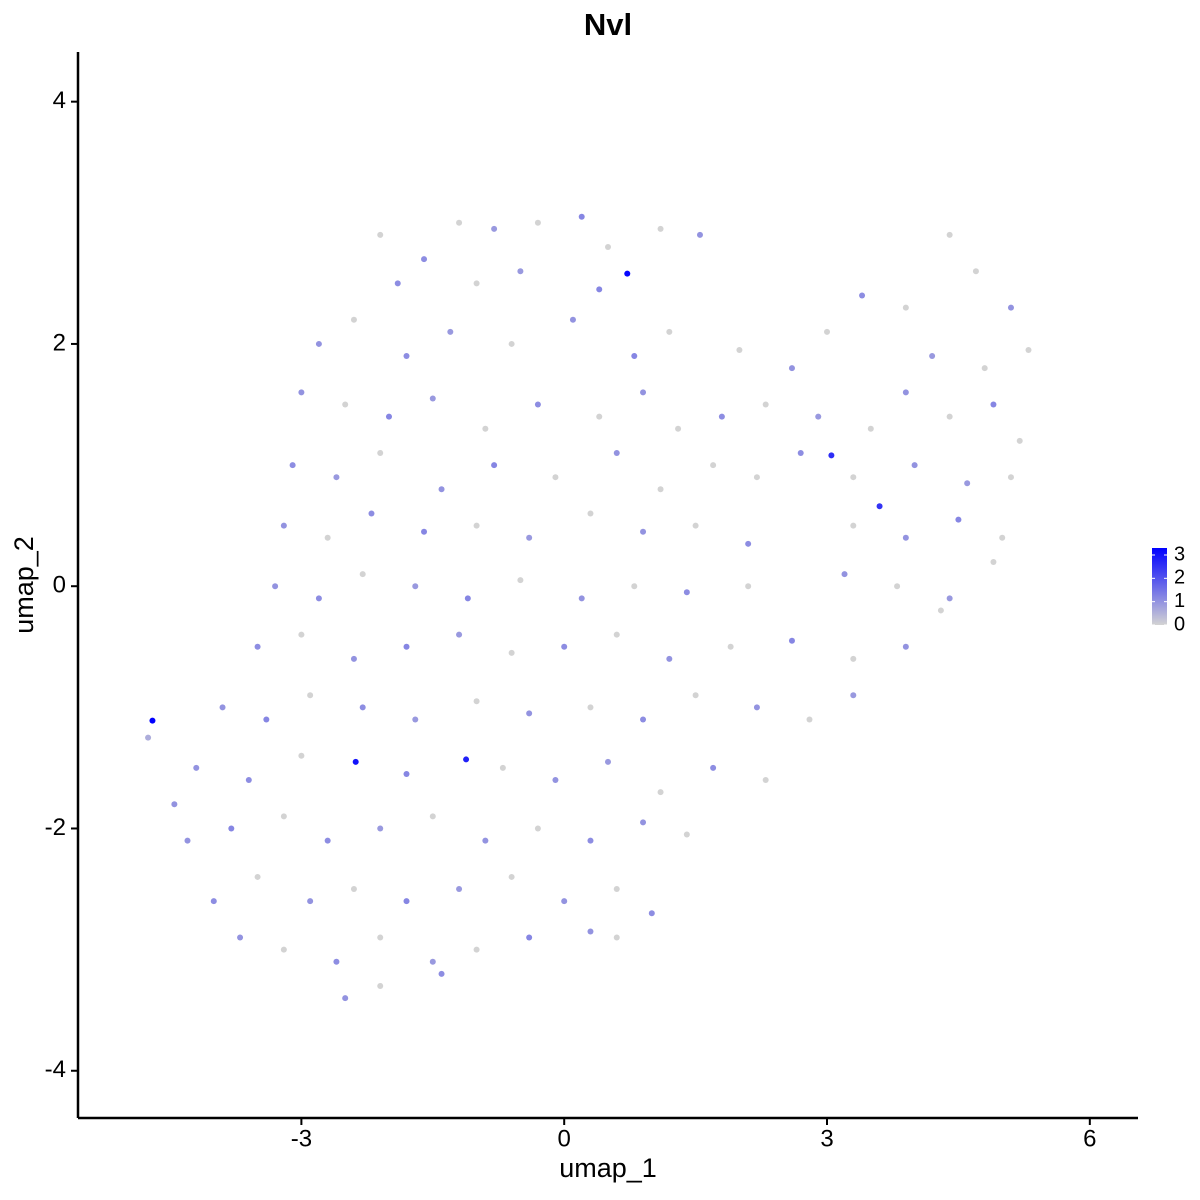  Describe the element at coordinates (1179, 578) in the screenshot. I see `colorbar-label: 2` at that location.